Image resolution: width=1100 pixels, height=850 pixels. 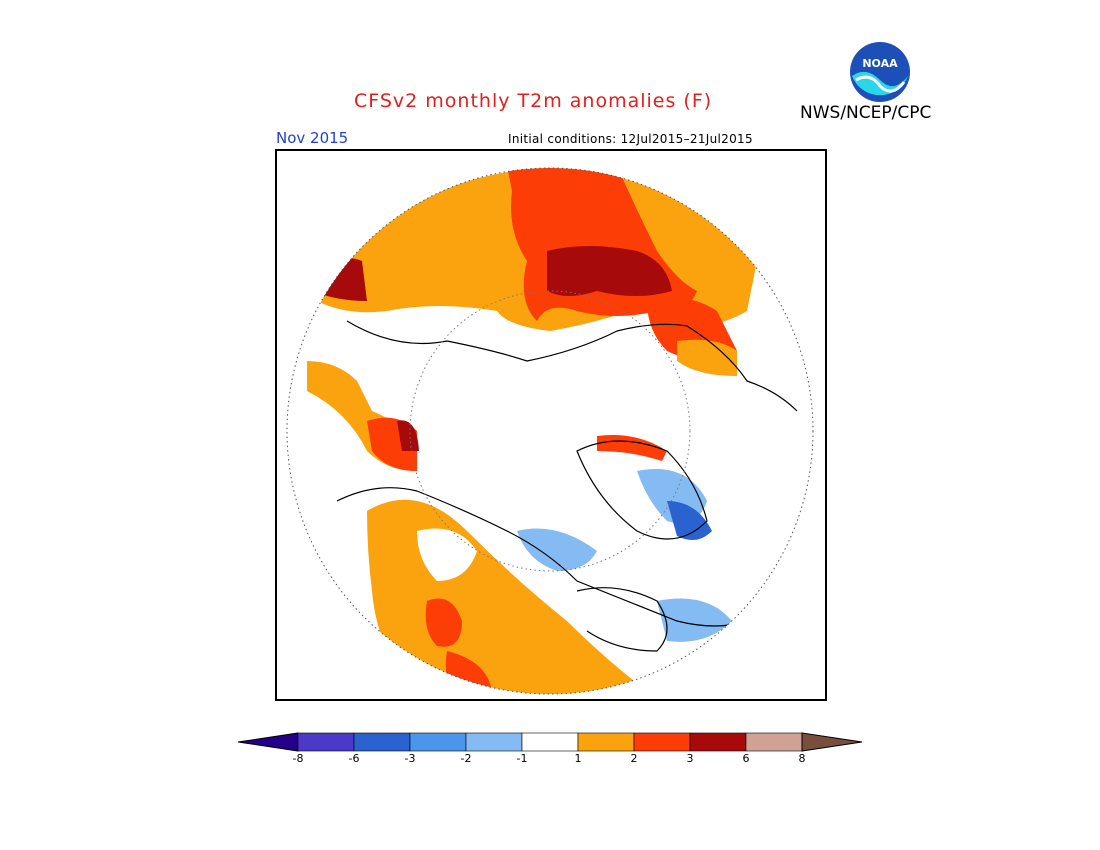 I want to click on coastline-eurasia, so click(x=572, y=366).